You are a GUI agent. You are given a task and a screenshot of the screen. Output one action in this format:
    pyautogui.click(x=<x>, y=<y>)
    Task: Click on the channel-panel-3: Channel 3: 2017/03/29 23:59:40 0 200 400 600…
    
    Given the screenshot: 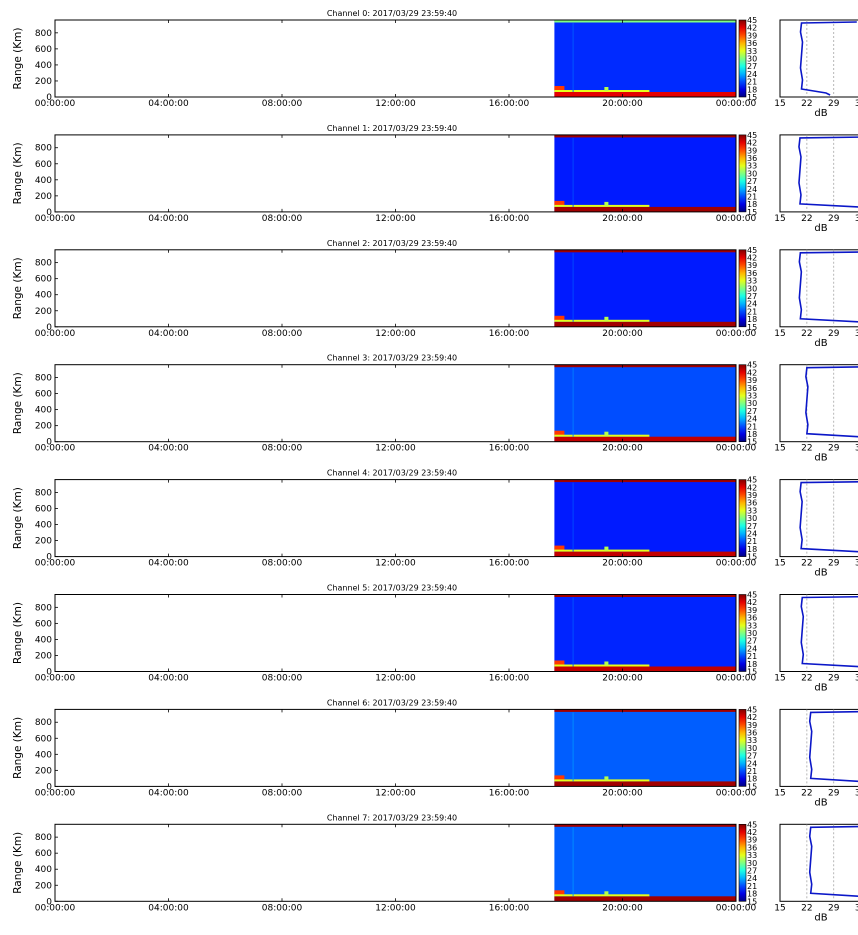 What is the action you would take?
    pyautogui.click(x=435, y=409)
    